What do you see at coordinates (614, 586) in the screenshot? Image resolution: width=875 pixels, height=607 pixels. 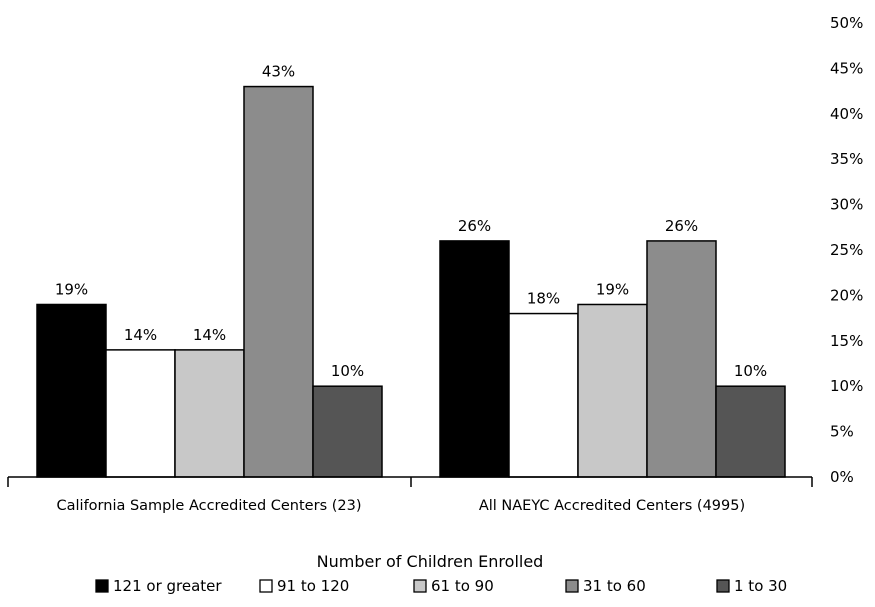 I see `legend-label: 31 to 60` at bounding box center [614, 586].